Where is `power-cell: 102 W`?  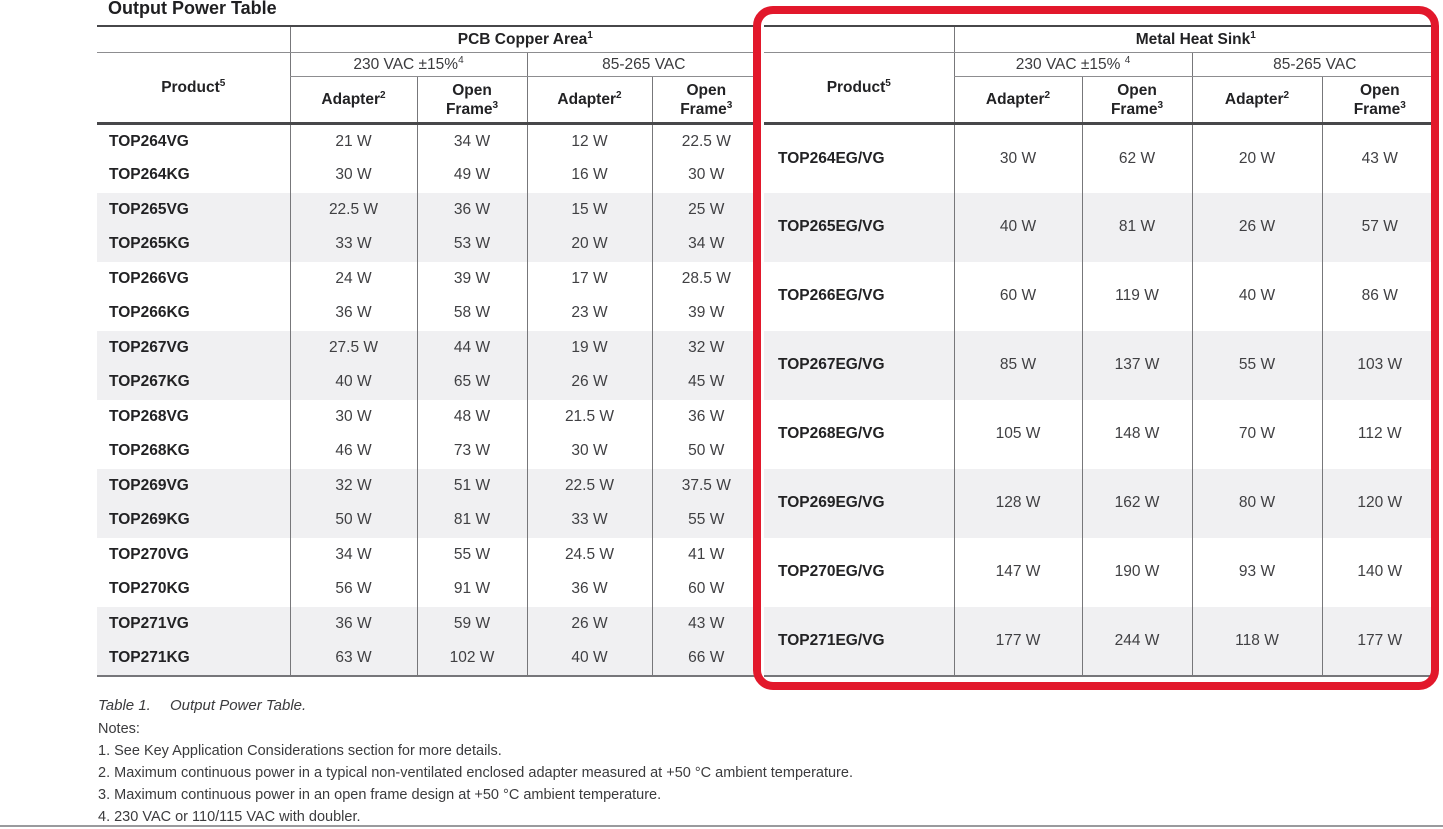
power-cell: 102 W is located at coordinates (471, 659).